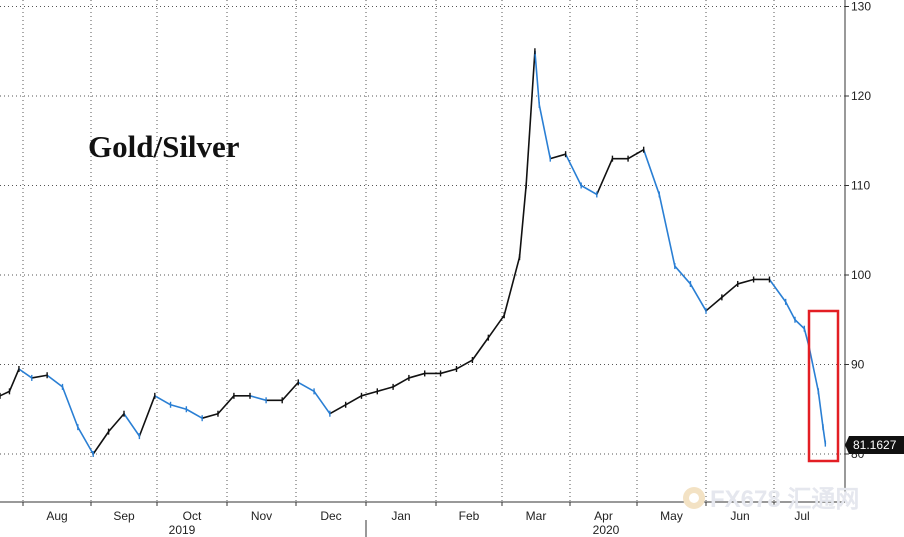  I want to click on y-tick-label: 90, so click(858, 365).